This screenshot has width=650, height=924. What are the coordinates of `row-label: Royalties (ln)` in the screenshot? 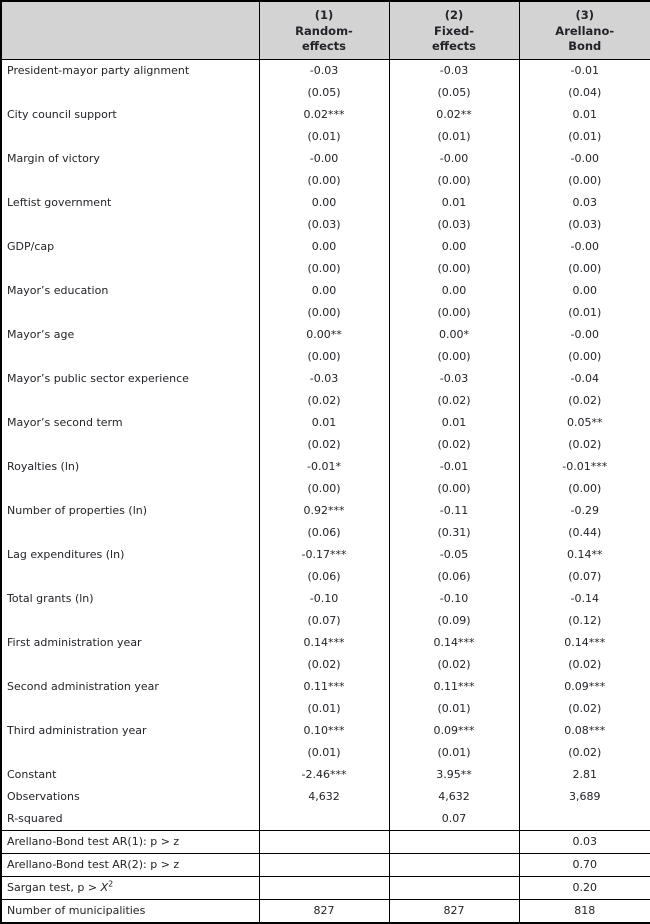 It's located at (130, 467).